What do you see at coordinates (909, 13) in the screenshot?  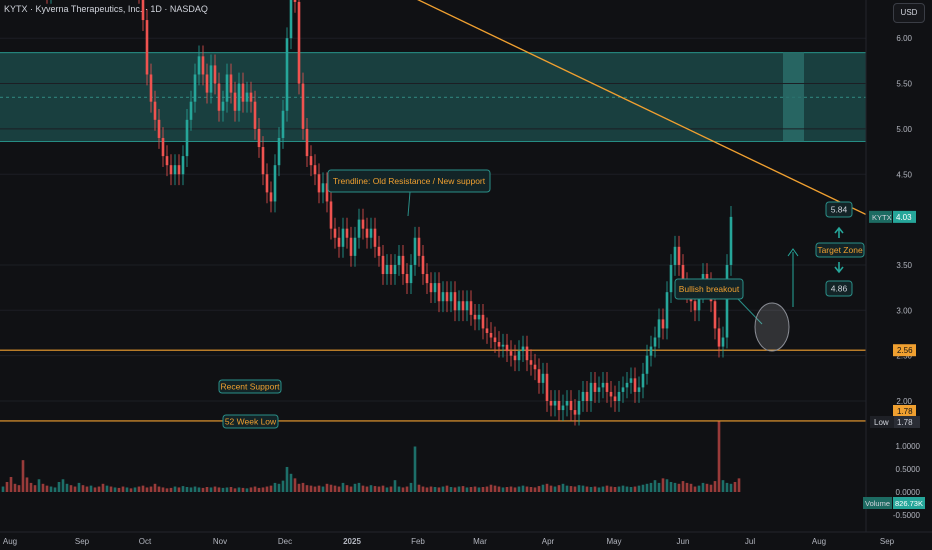 I see `currency-button: USD` at bounding box center [909, 13].